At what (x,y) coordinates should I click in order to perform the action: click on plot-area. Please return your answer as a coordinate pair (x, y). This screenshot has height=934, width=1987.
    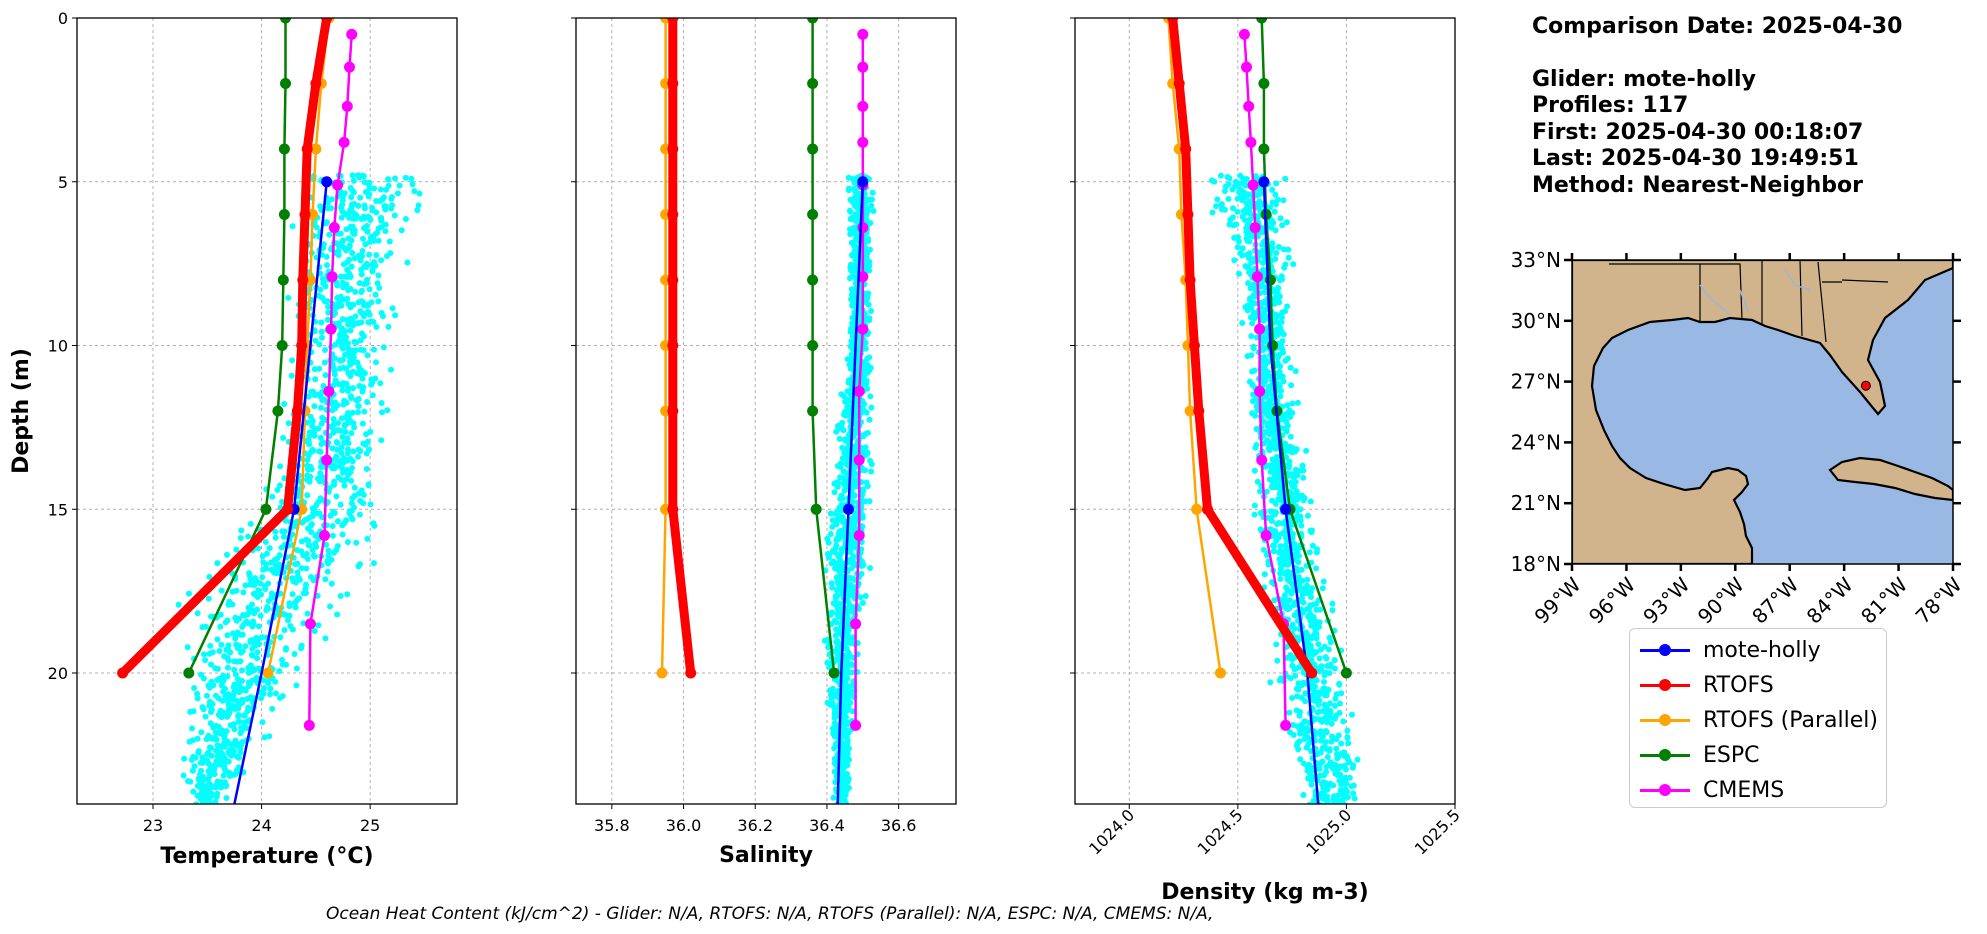
    Looking at the image, I should click on (270, 411).